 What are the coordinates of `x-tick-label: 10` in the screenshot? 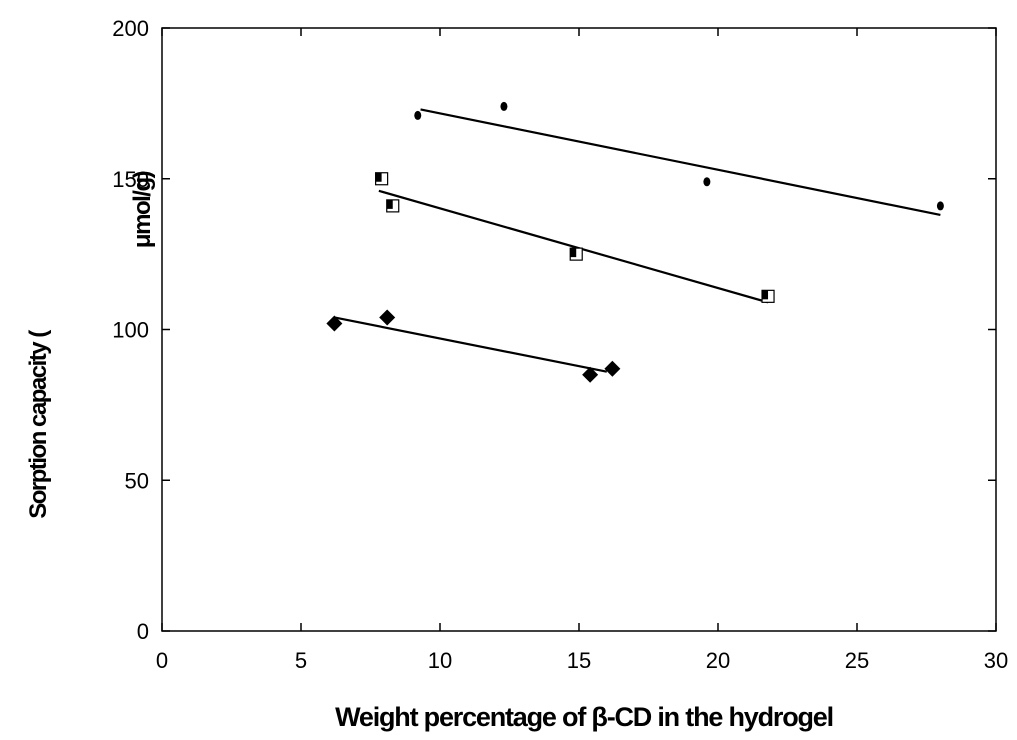 It's located at (440, 660).